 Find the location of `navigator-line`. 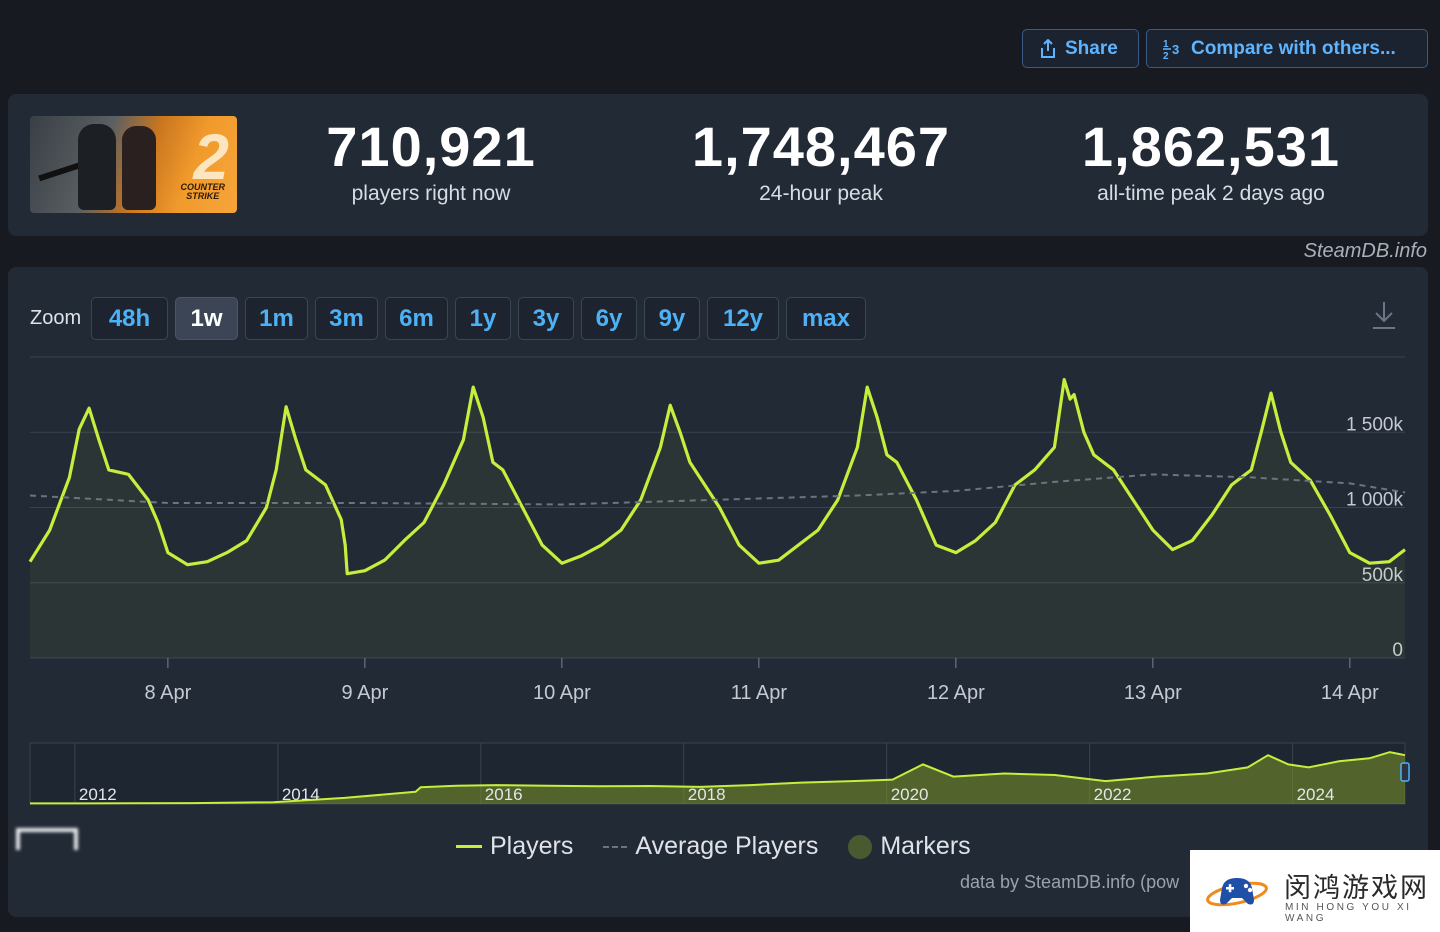

navigator-line is located at coordinates (718, 778).